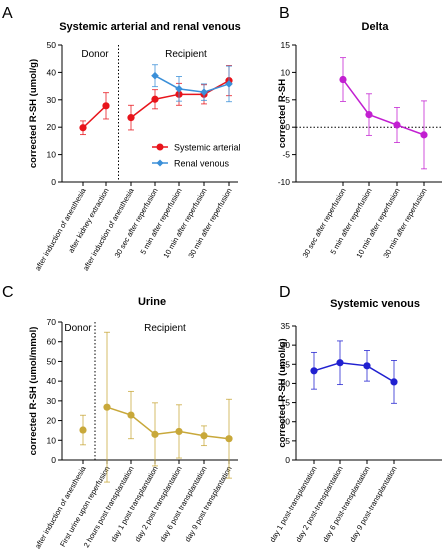 This screenshot has height=550, width=448. What do you see at coordinates (208, 504) in the screenshot?
I see `x-tick-label: day 9 post transplantation` at bounding box center [208, 504].